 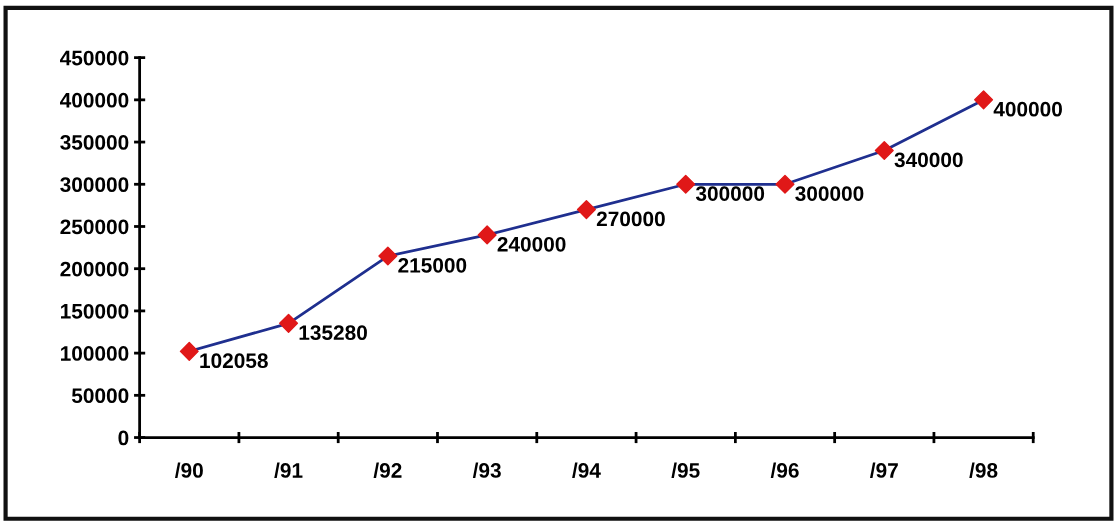 What do you see at coordinates (95, 353) in the screenshot?
I see `y-tick-label: 100000` at bounding box center [95, 353].